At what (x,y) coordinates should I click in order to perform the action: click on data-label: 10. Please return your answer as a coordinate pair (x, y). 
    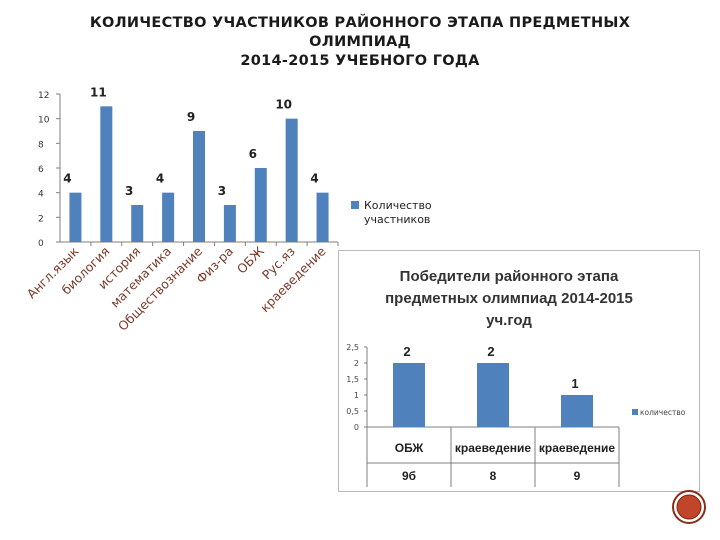
    Looking at the image, I should click on (283, 105).